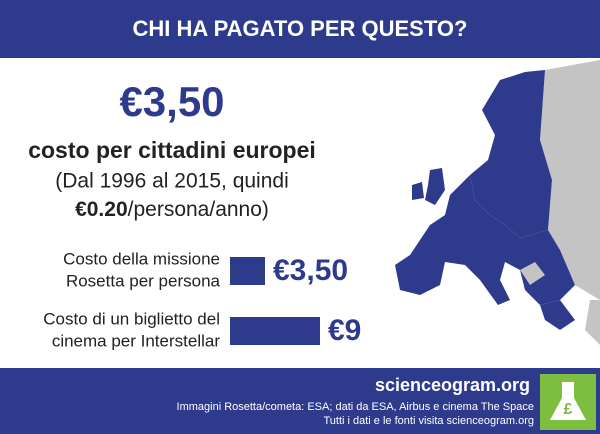 The height and width of the screenshot is (434, 600). What do you see at coordinates (172, 150) in the screenshot?
I see `headline-subtitle: costo per cittadini europei` at bounding box center [172, 150].